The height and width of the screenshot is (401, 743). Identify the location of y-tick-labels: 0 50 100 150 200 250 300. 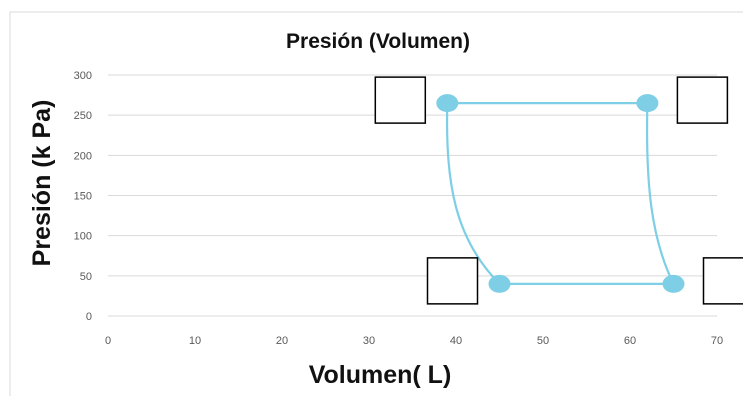
(83, 196).